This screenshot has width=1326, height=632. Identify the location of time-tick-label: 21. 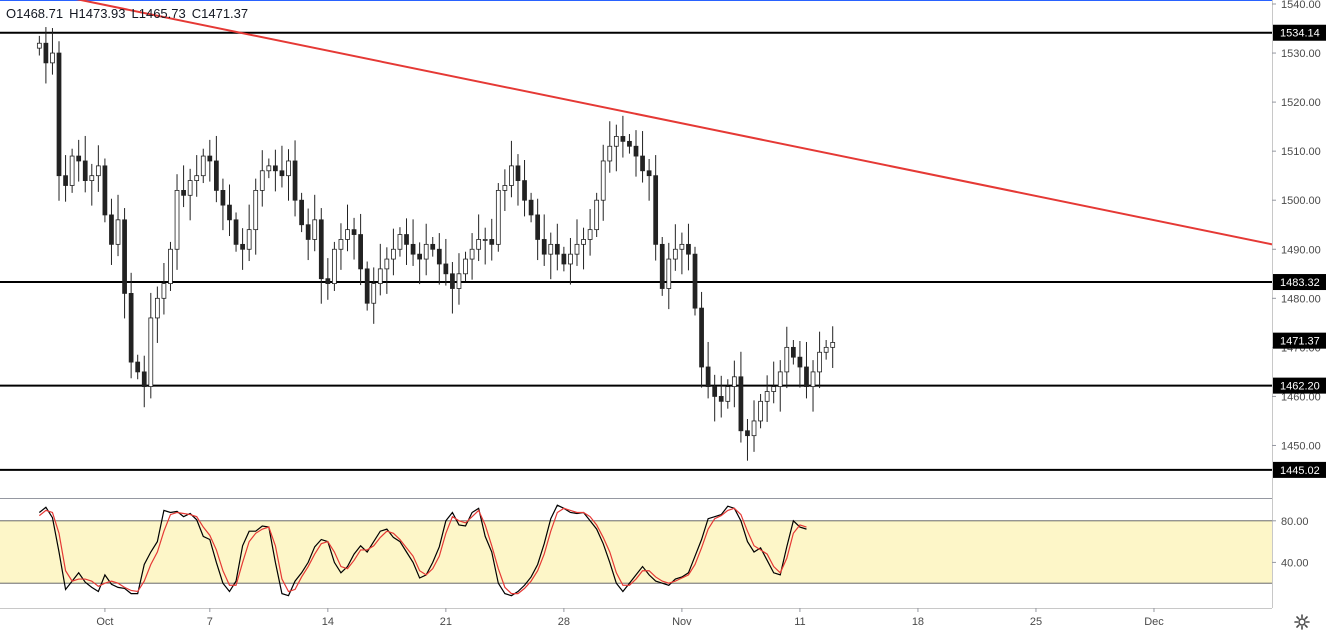
(446, 622).